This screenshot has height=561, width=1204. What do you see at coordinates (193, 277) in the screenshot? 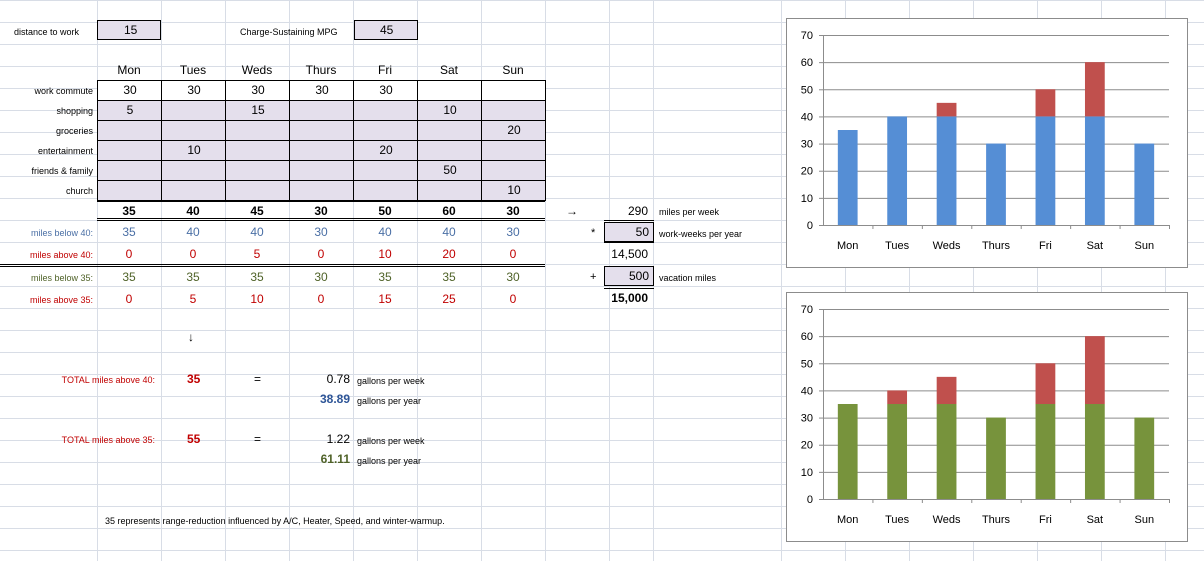
I see `miles-below-35-value: 35` at bounding box center [193, 277].